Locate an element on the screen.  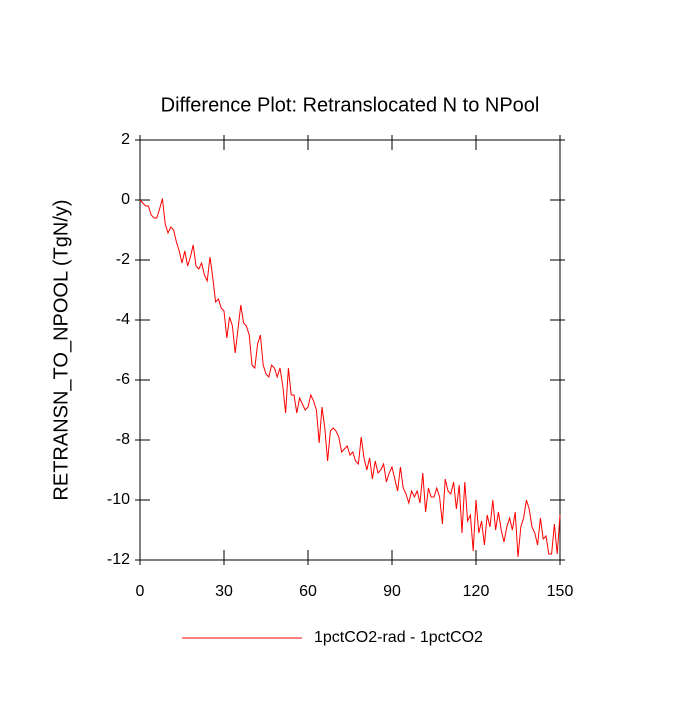
x-tick-label: 120 is located at coordinates (476, 591).